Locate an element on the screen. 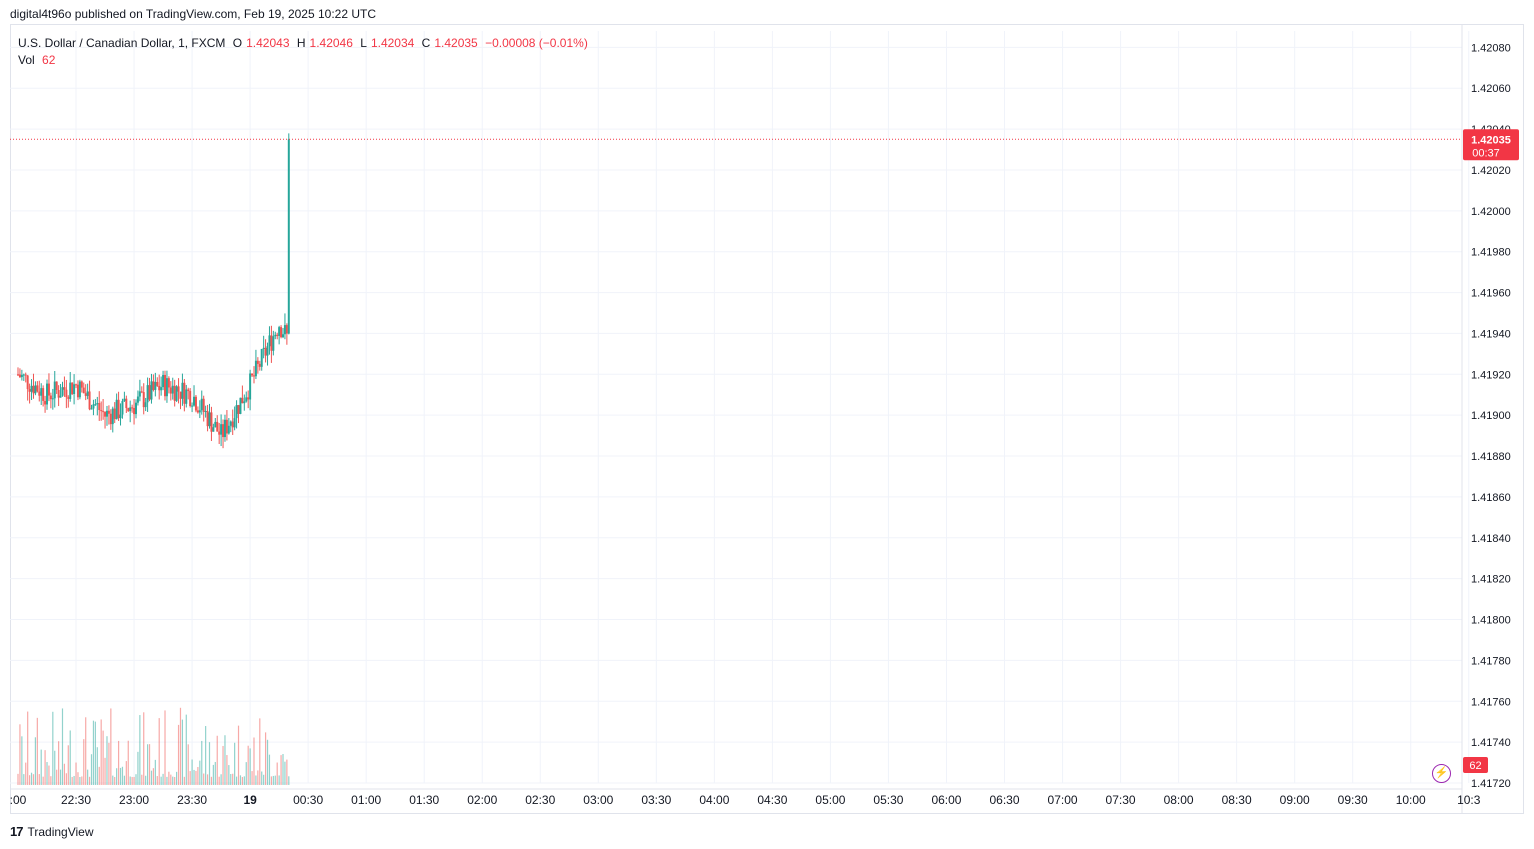 This screenshot has width=1534, height=849. y-tick-label: 1.41740 is located at coordinates (1491, 743).